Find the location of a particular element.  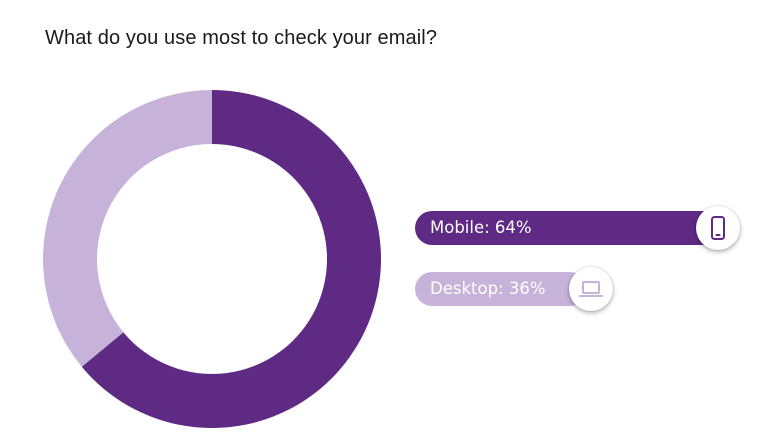

mobile-icon-badge is located at coordinates (718, 228).